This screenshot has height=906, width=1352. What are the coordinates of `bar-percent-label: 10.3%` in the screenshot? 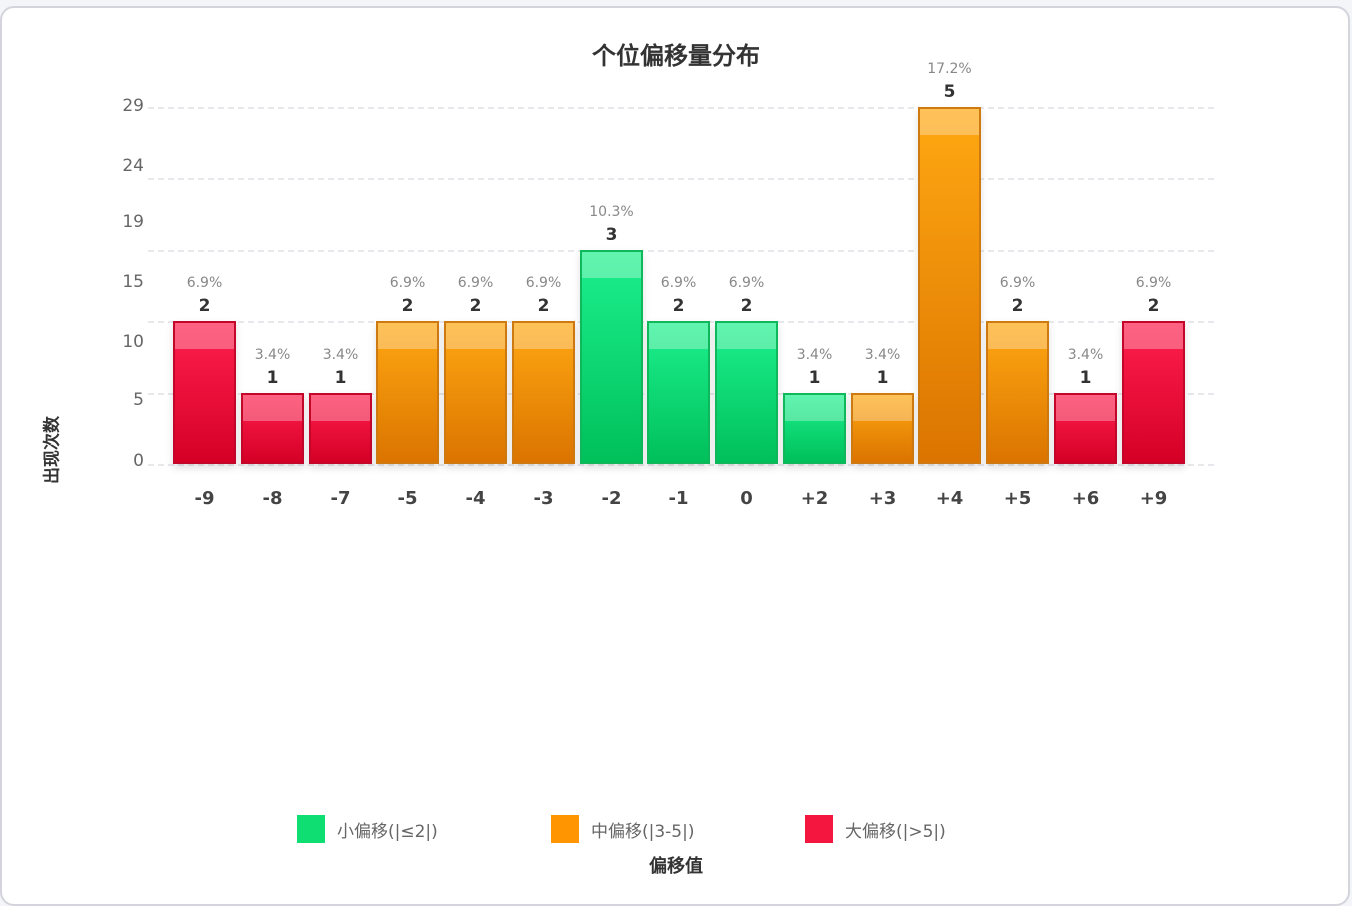 It's located at (611, 211).